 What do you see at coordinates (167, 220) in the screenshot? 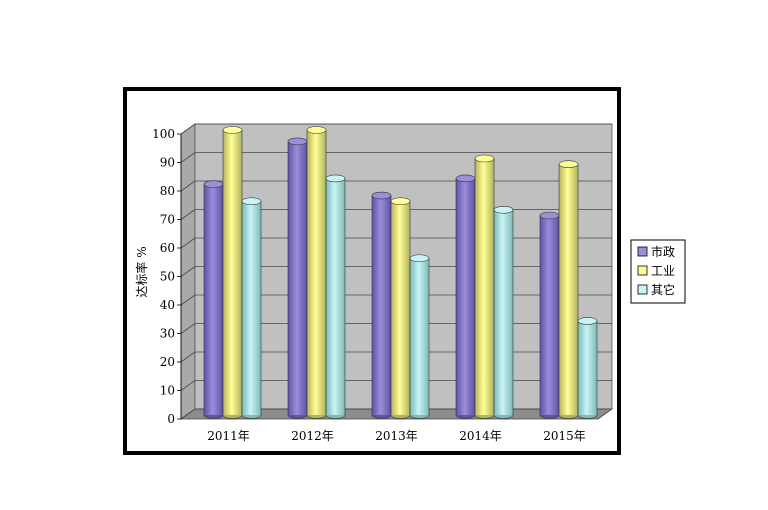
I see `y-tick-label: 70` at bounding box center [167, 220].